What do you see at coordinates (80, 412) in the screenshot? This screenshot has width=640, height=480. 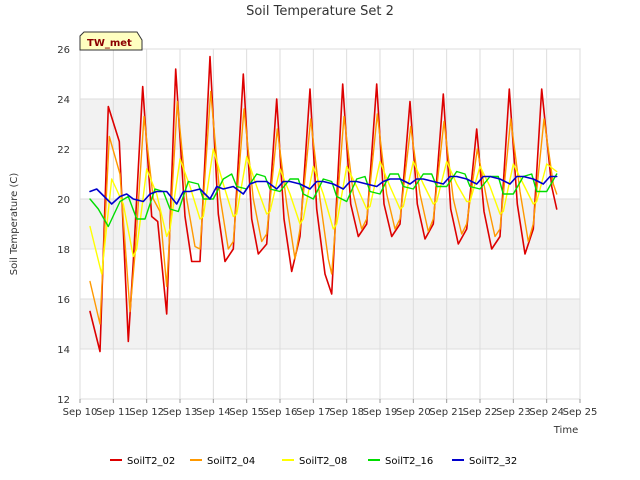 I see `x-tick-label: Sep 10` at bounding box center [80, 412].